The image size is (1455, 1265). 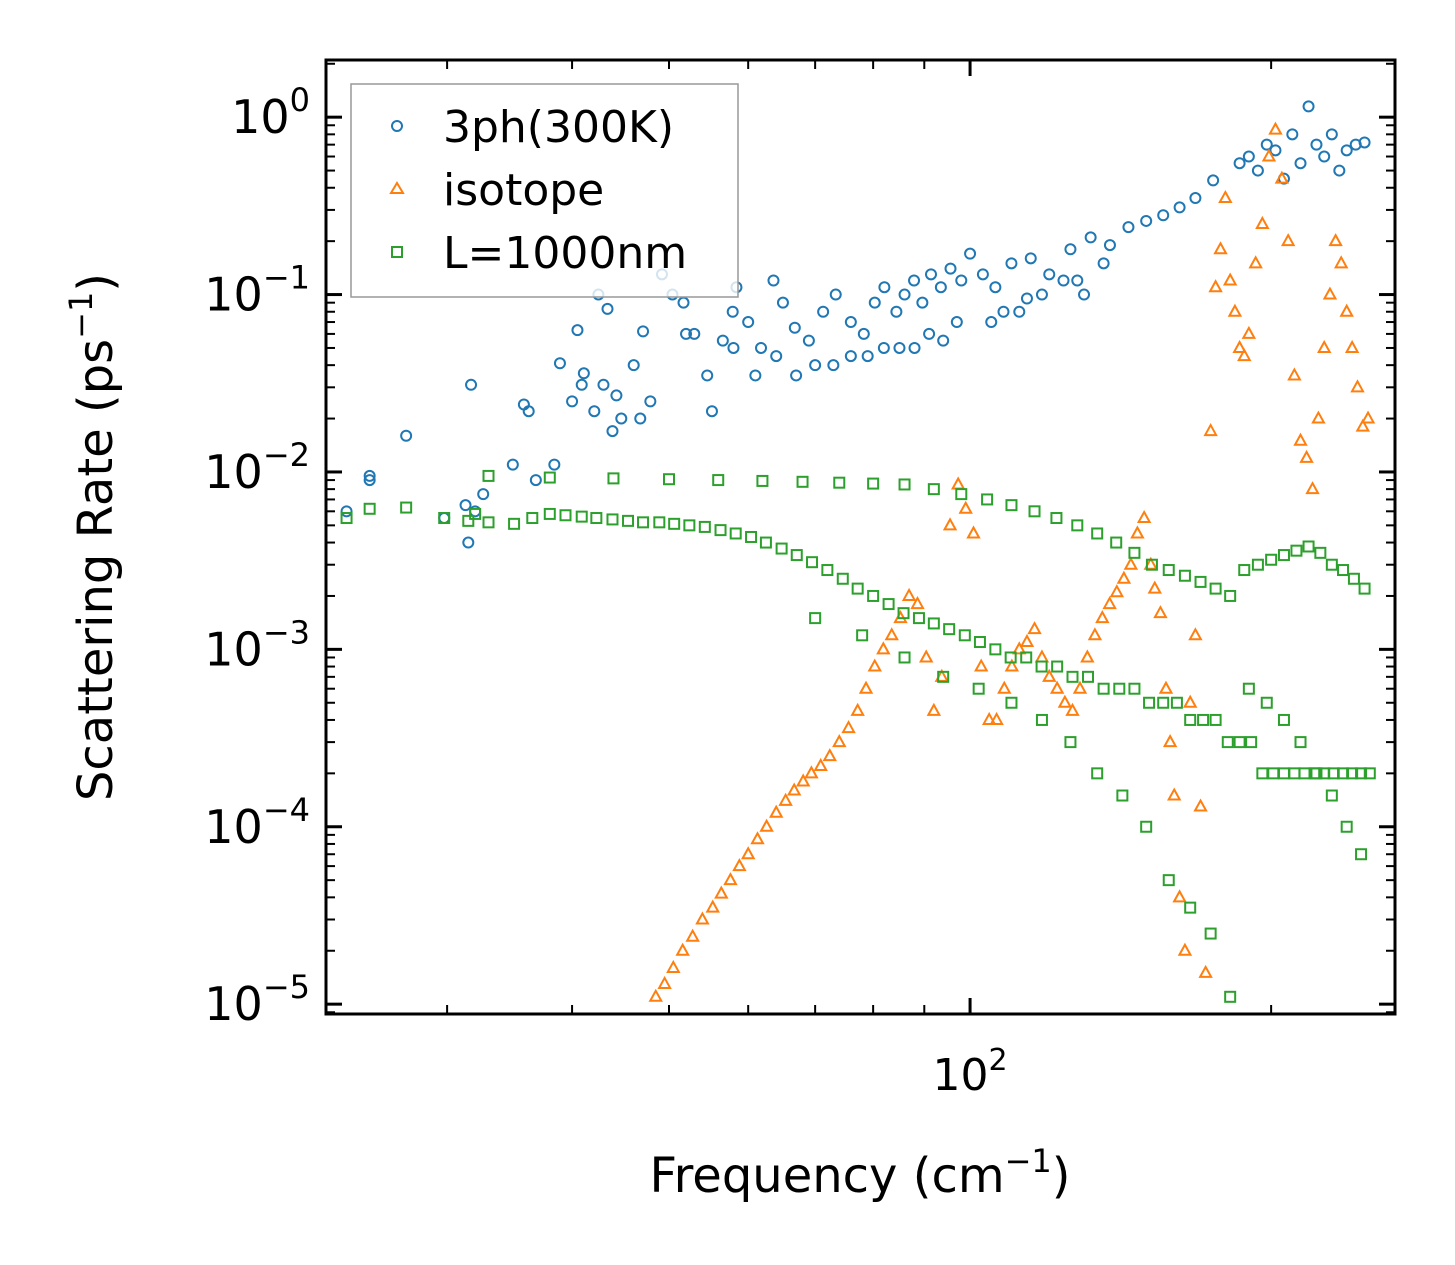 I want to click on y-tick-label: 10⁻⁵, so click(x=257, y=999).